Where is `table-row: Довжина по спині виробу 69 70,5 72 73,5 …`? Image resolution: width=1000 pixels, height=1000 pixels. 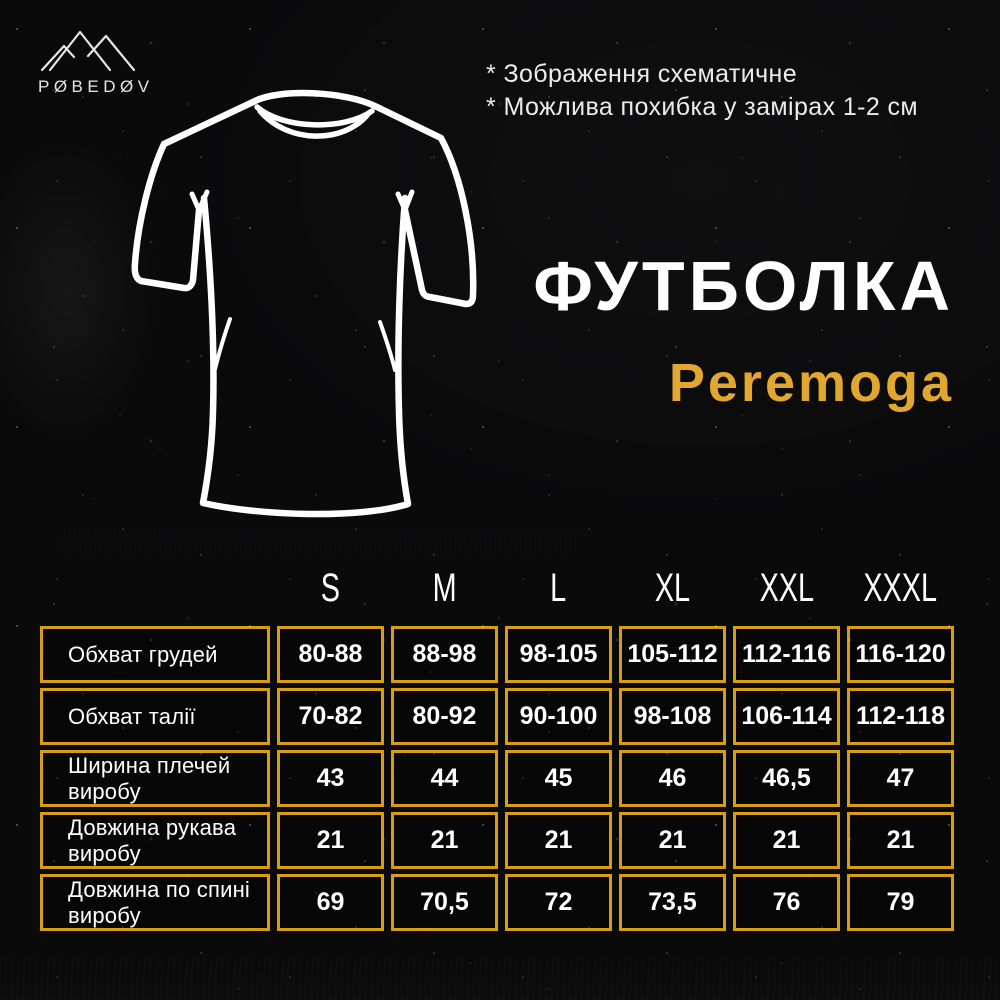
table-row: Довжина по спині виробу 69 70,5 72 73,5 … is located at coordinates (497, 903).